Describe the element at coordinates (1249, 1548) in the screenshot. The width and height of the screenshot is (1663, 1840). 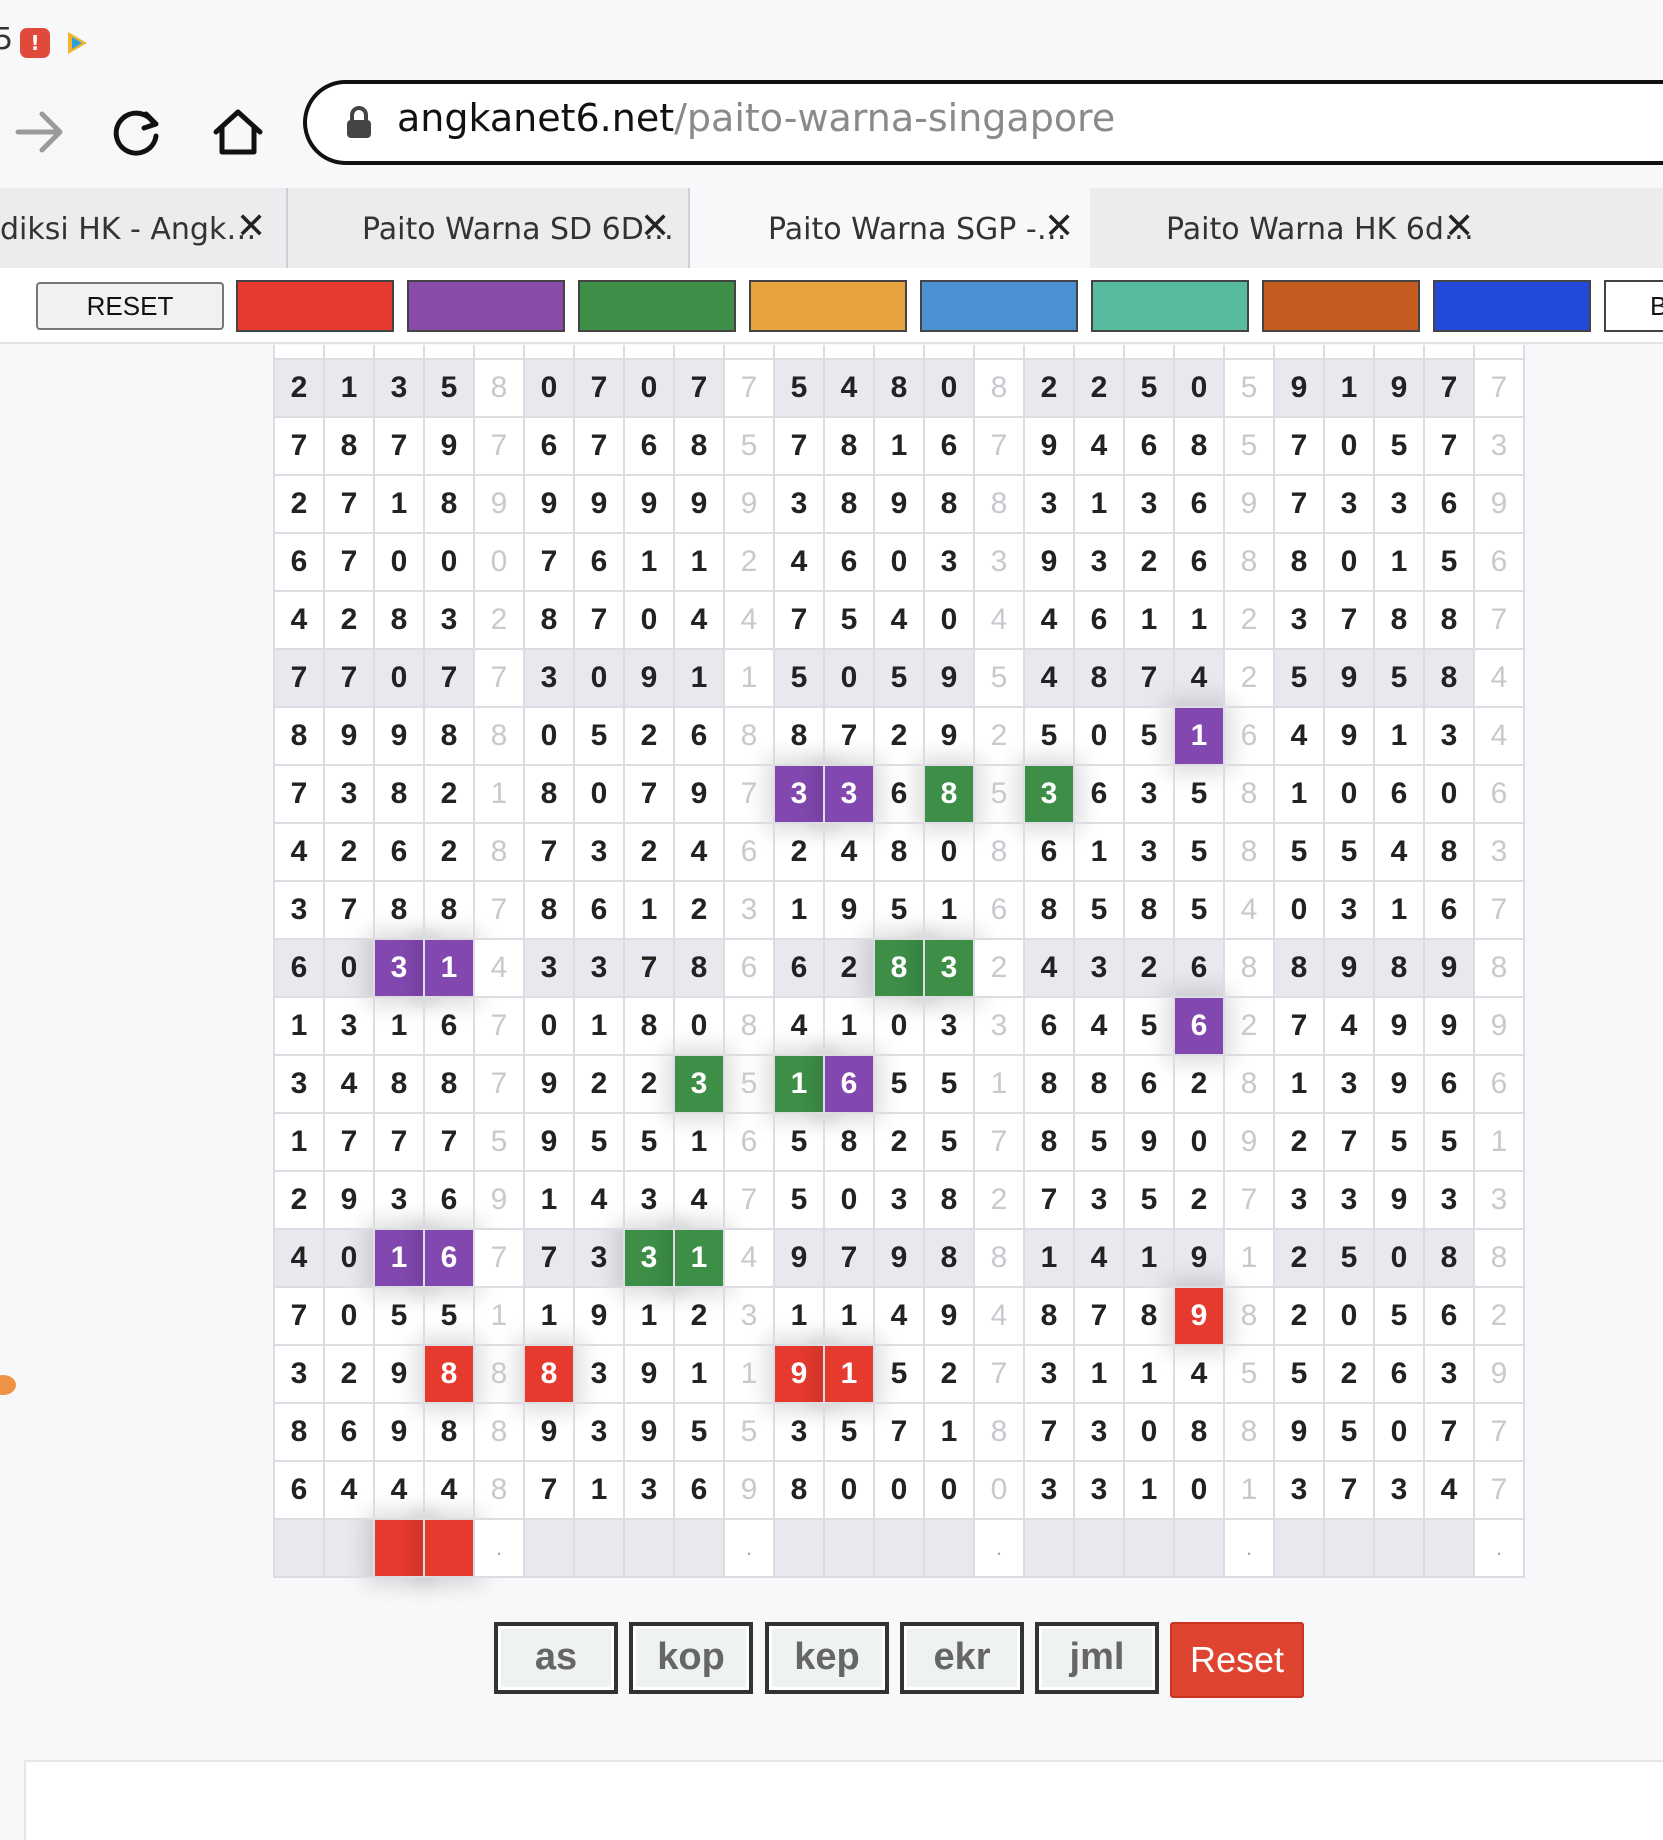
I see `grid-cell: .` at that location.